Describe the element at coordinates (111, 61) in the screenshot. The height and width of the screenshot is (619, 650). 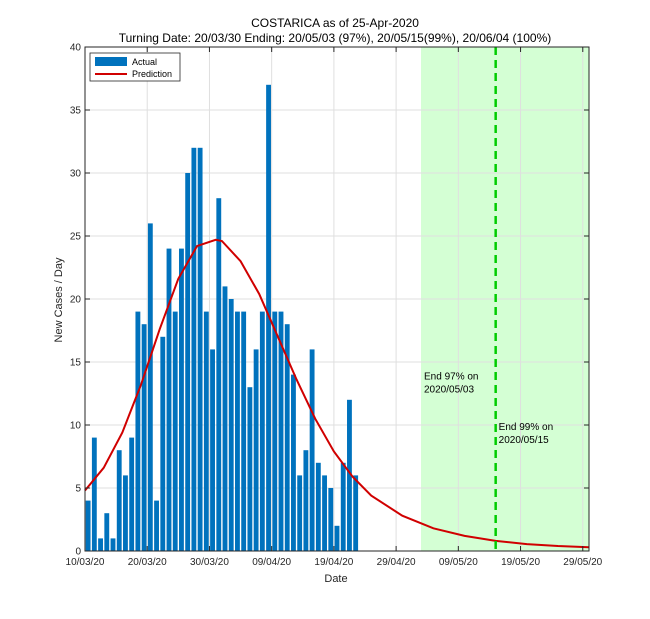
I see `legend-swatch-actual` at that location.